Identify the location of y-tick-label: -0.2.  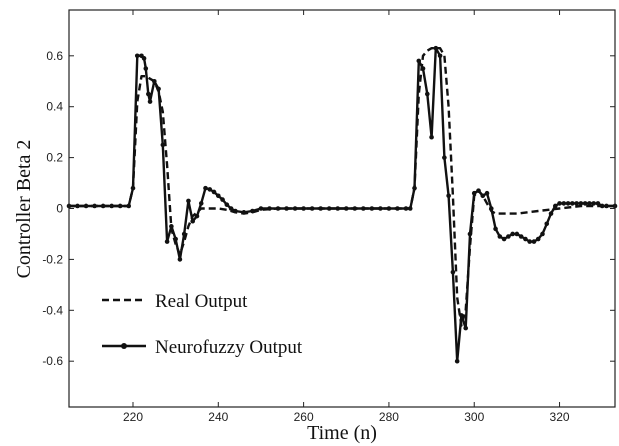
(52, 259).